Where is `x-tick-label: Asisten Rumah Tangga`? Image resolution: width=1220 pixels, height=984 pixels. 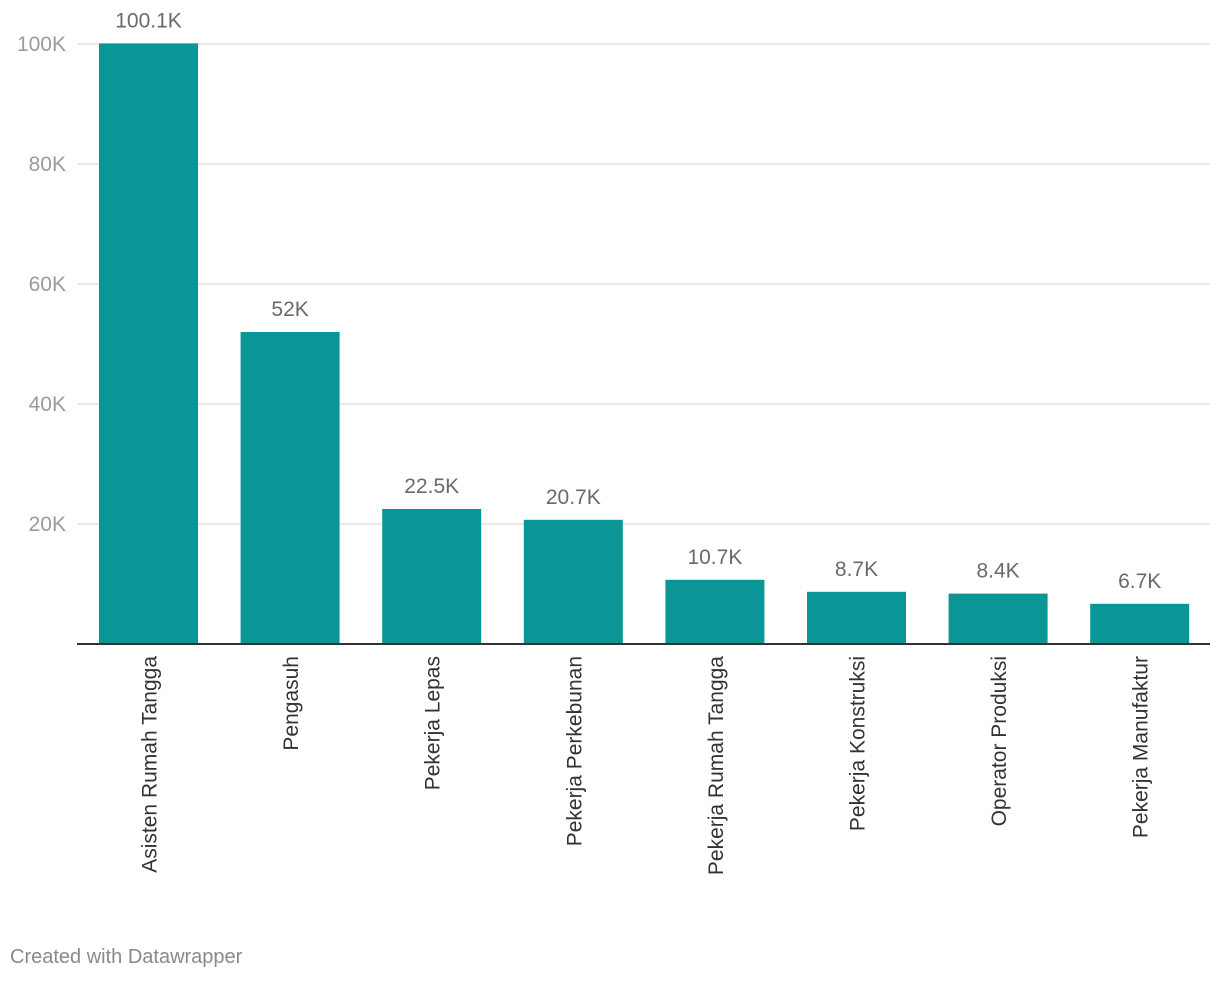 x-tick-label: Asisten Rumah Tangga is located at coordinates (150, 764).